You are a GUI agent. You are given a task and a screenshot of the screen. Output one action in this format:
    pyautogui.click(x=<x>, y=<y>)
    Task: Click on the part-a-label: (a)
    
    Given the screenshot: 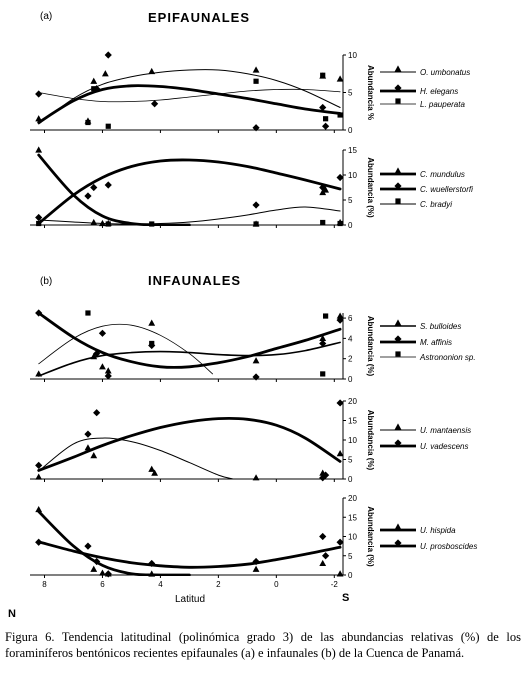 What is the action you would take?
    pyautogui.click(x=46, y=16)
    